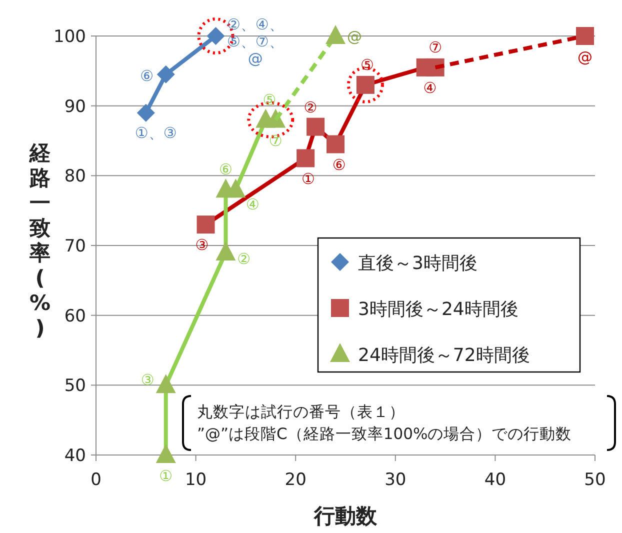 The image size is (622, 533). I want to click on x-tick-label: 50, so click(595, 480).